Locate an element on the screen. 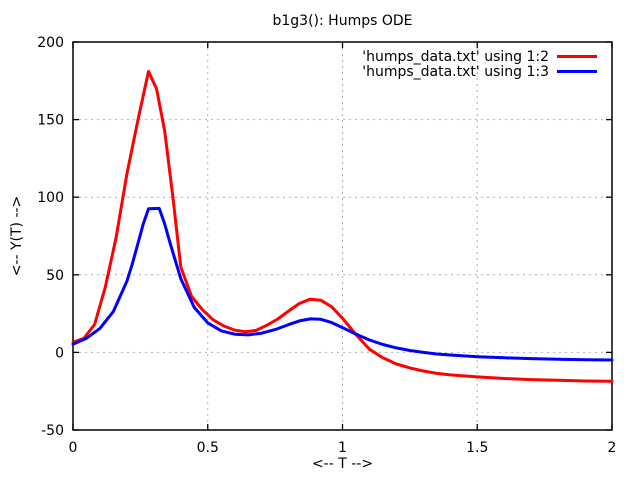  legend-entry: 'humps_data.txt' using 1:3 is located at coordinates (479, 71).